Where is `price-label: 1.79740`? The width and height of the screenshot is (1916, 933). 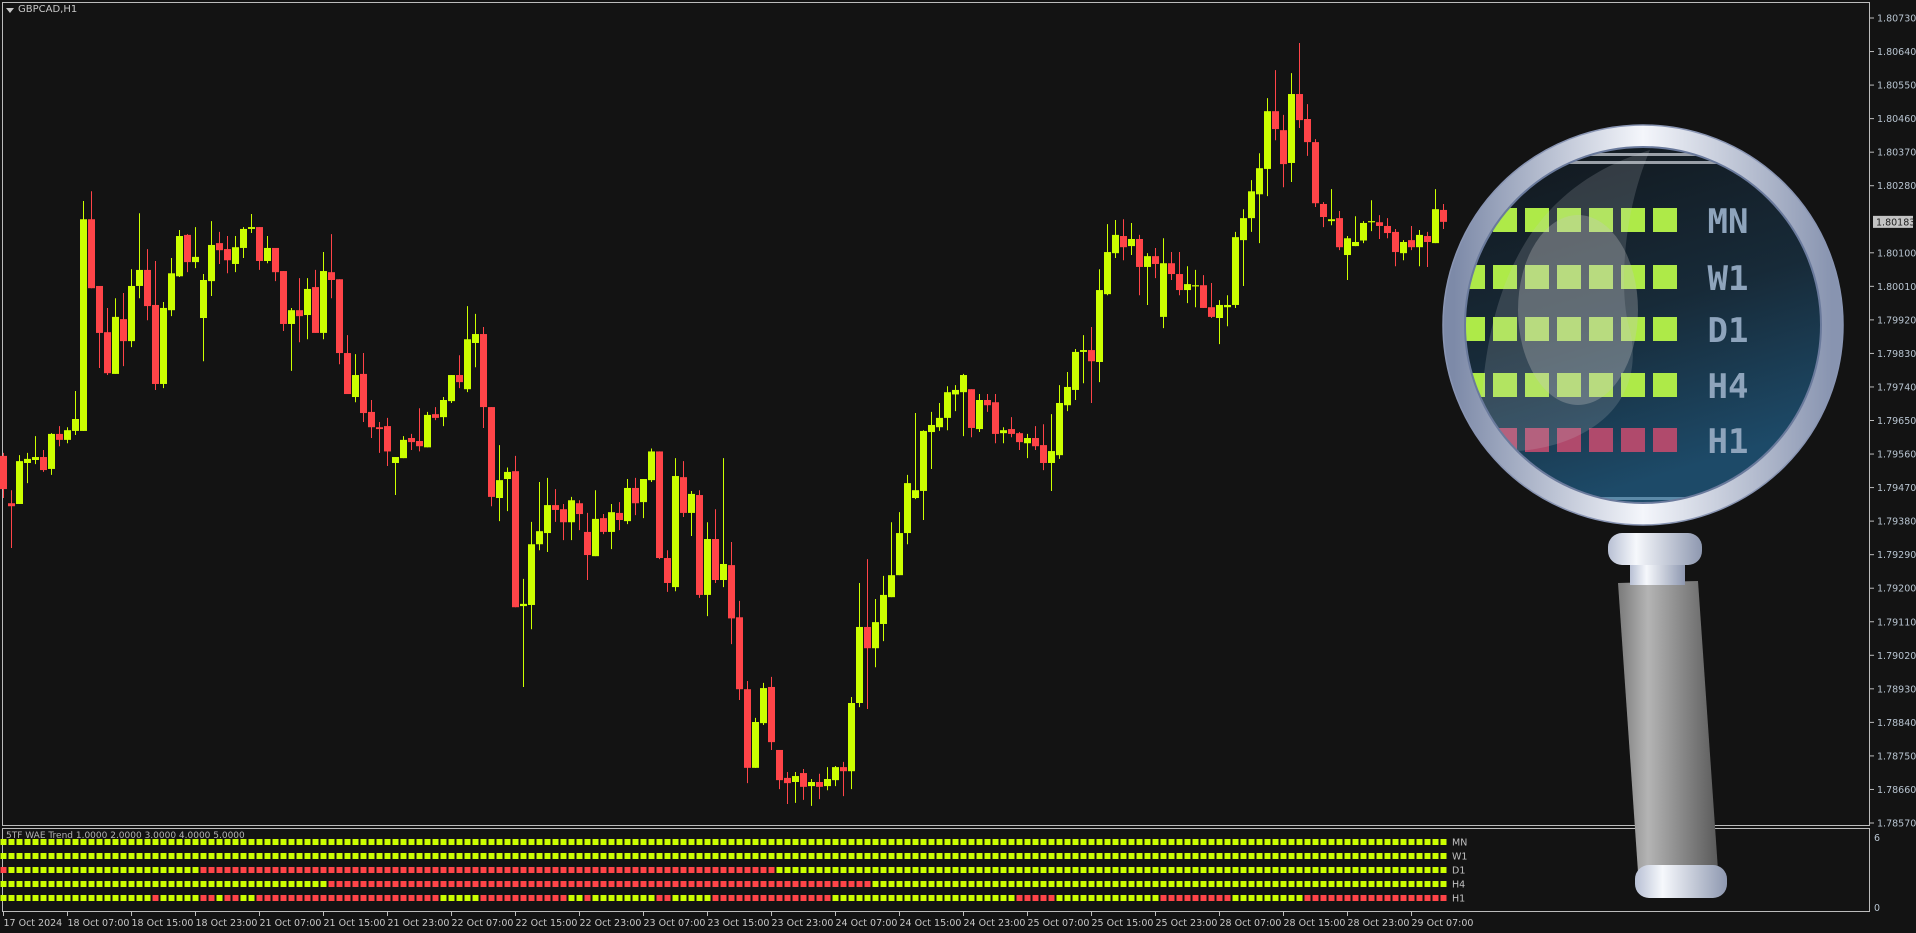 price-label: 1.79740 is located at coordinates (1896, 387).